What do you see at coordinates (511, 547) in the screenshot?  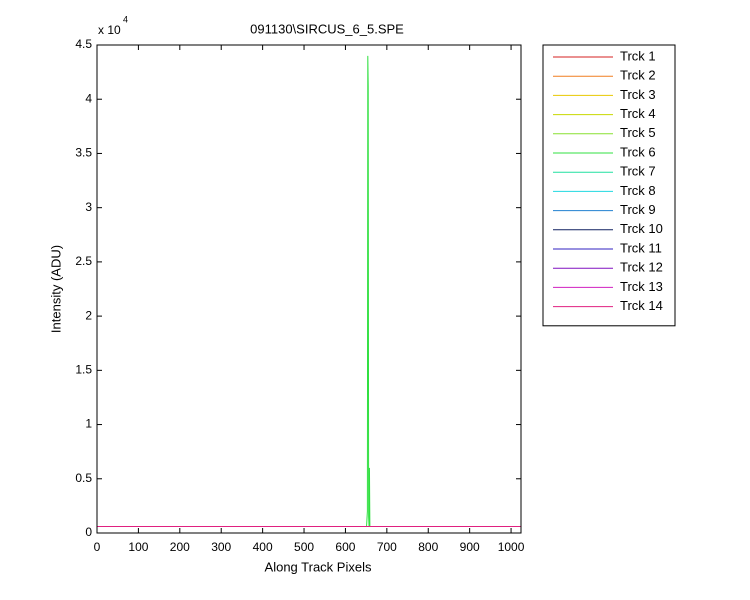 I see `x-tick-label: 1000` at bounding box center [511, 547].